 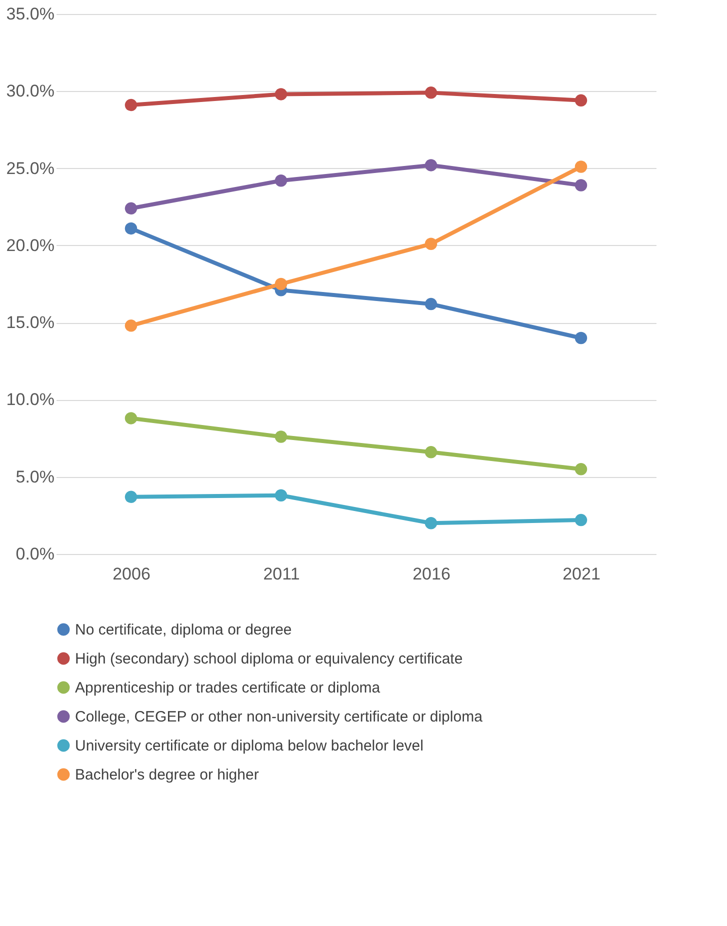 I want to click on y-tick-label: 35.0%, so click(x=30, y=14).